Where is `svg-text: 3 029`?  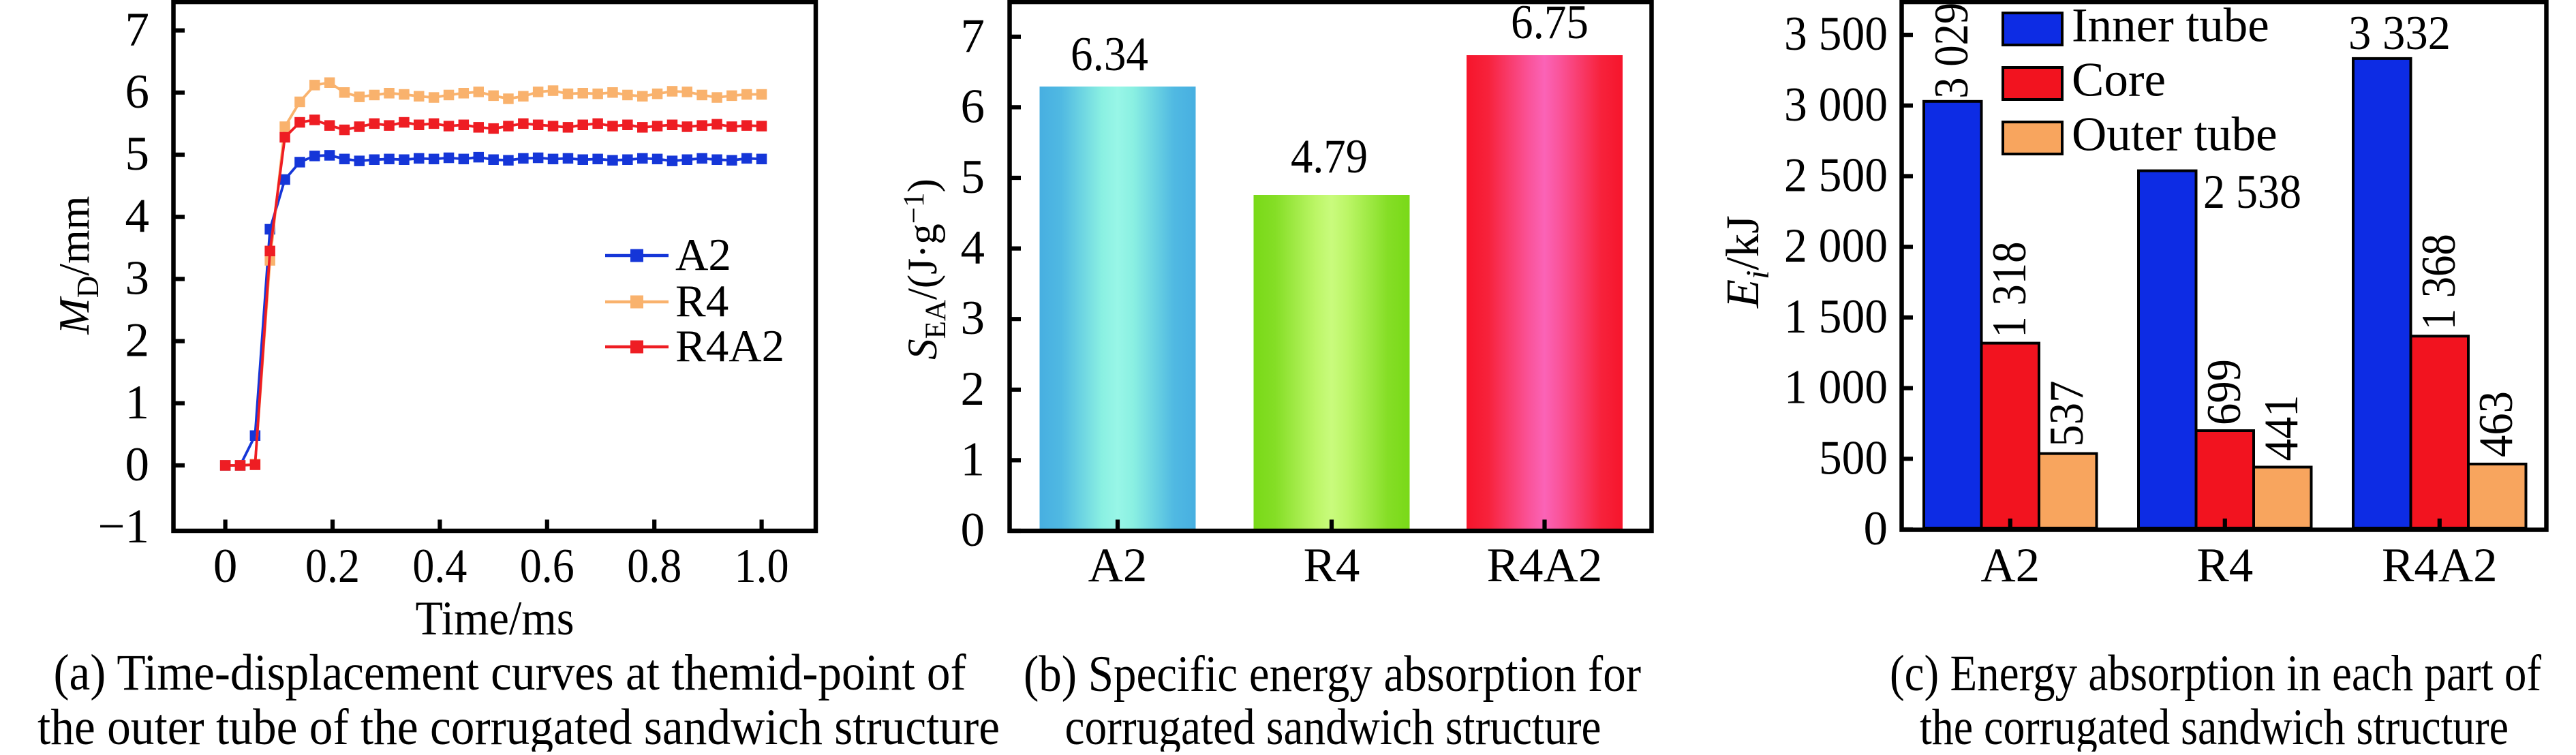 svg-text: 3 029 is located at coordinates (1952, 51).